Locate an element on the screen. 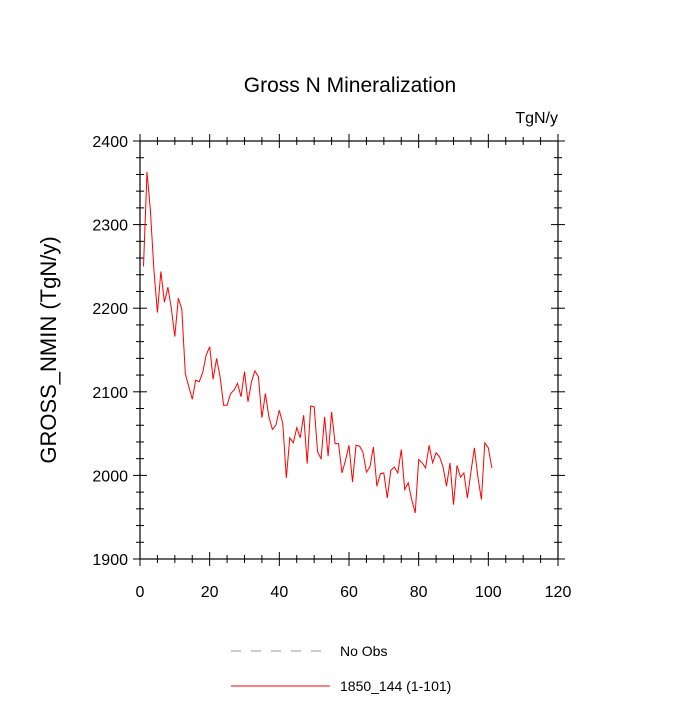  y-tick-label: 2400 is located at coordinates (110, 142).